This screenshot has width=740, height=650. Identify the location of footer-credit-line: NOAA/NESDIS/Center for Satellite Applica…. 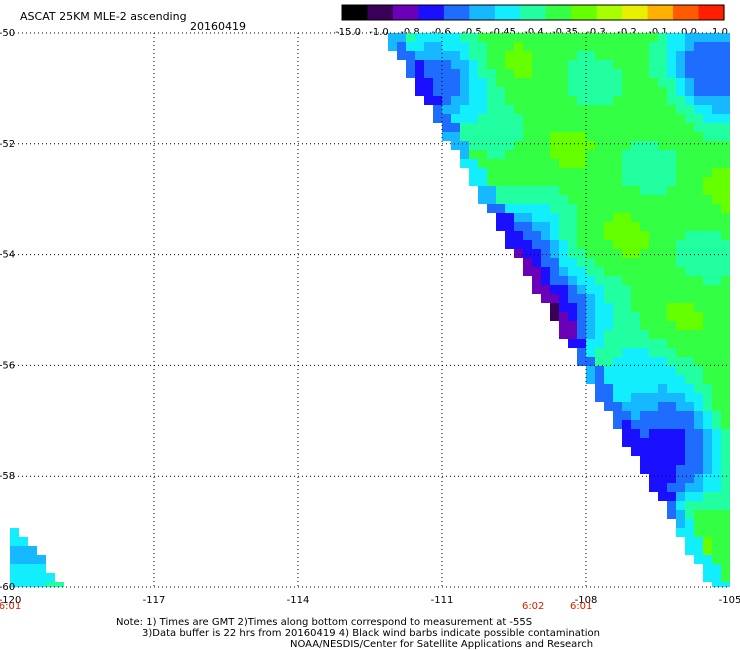
(441, 644).